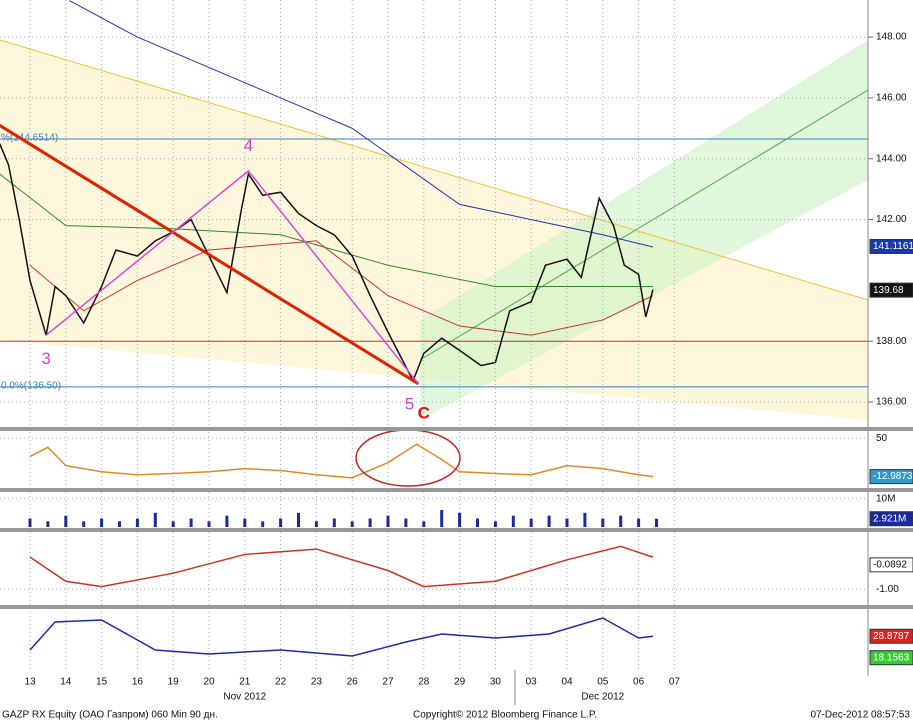  What do you see at coordinates (281, 682) in the screenshot?
I see `x-tick-label: 22` at bounding box center [281, 682].